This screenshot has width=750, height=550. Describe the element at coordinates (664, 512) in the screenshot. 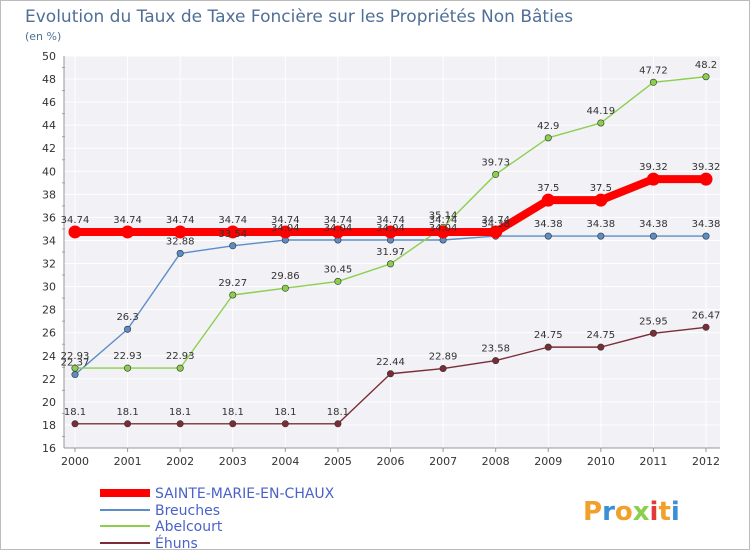

I see `logo-letter: t` at that location.